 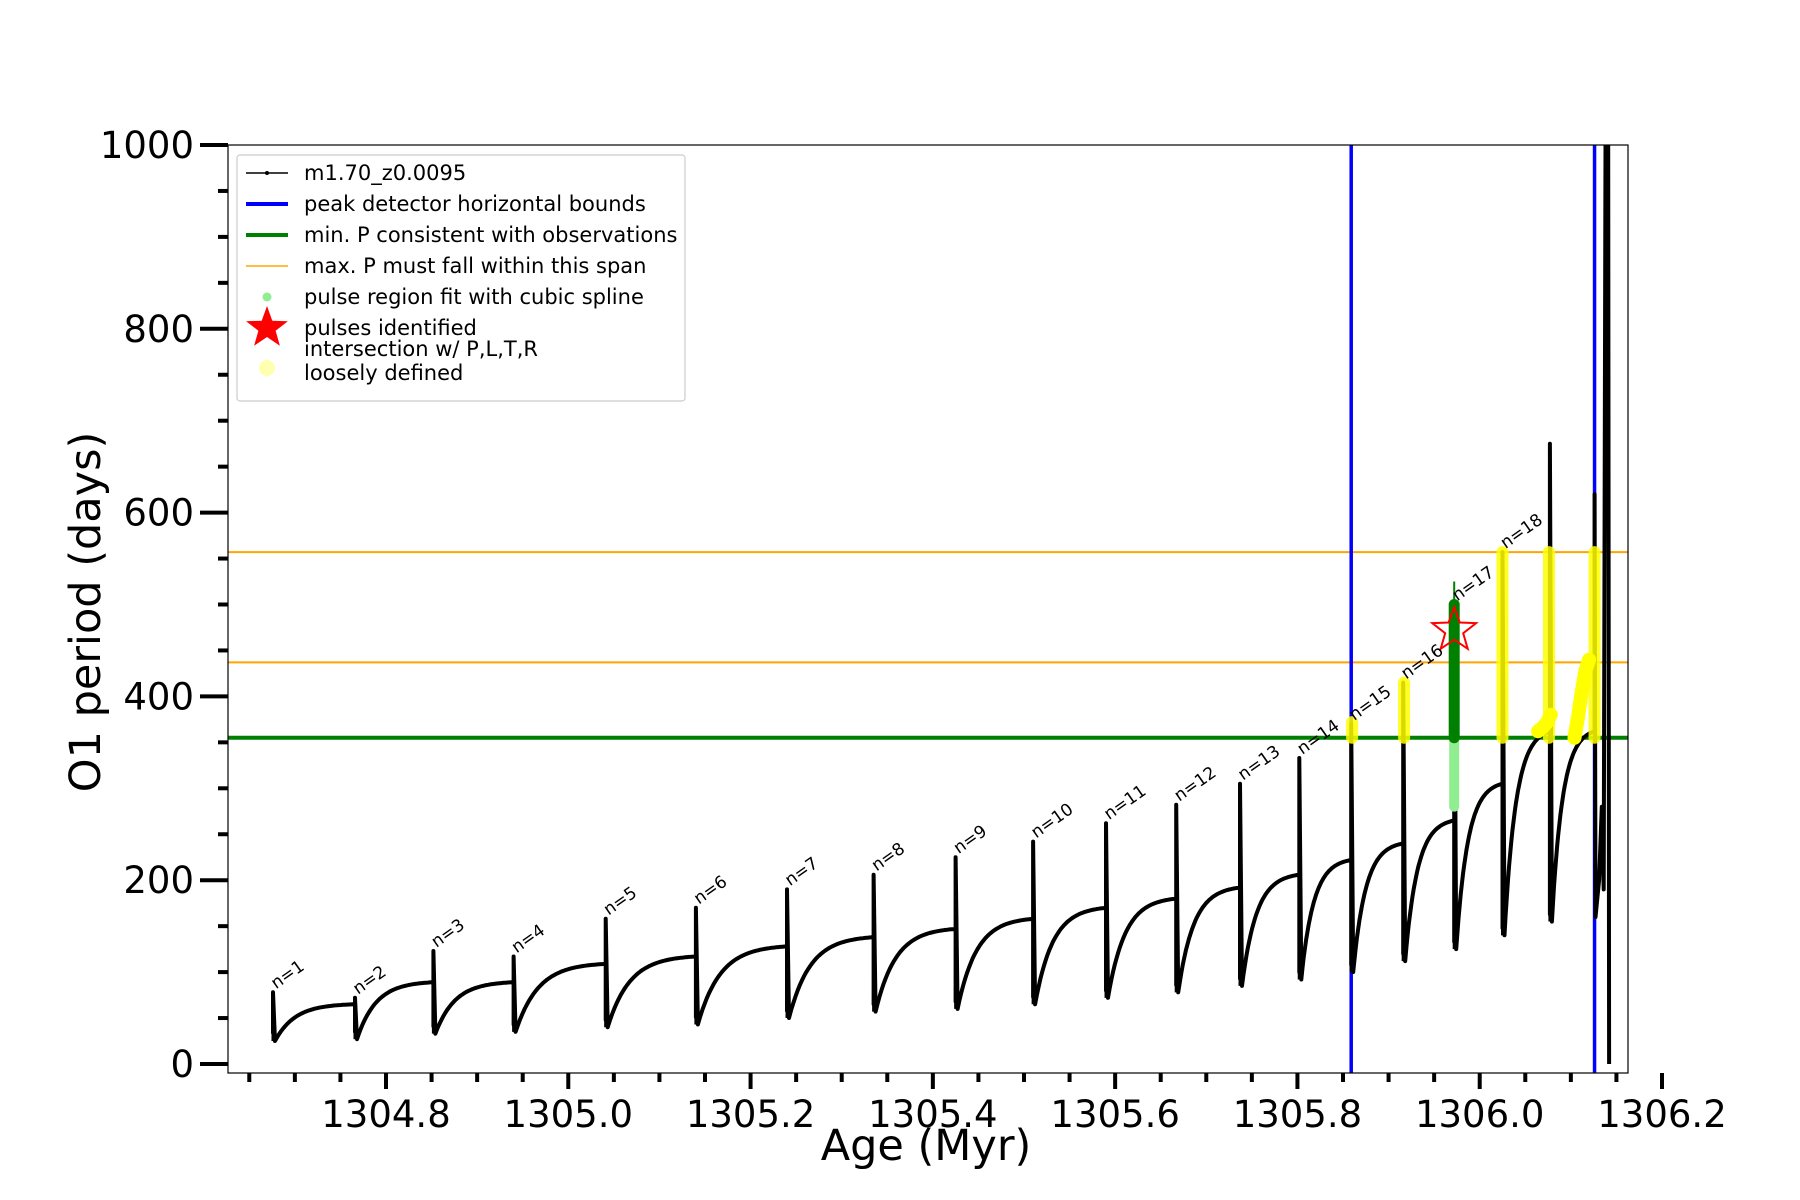 I want to click on legend-label-2: peak detector horizontal bounds, so click(x=475, y=204).